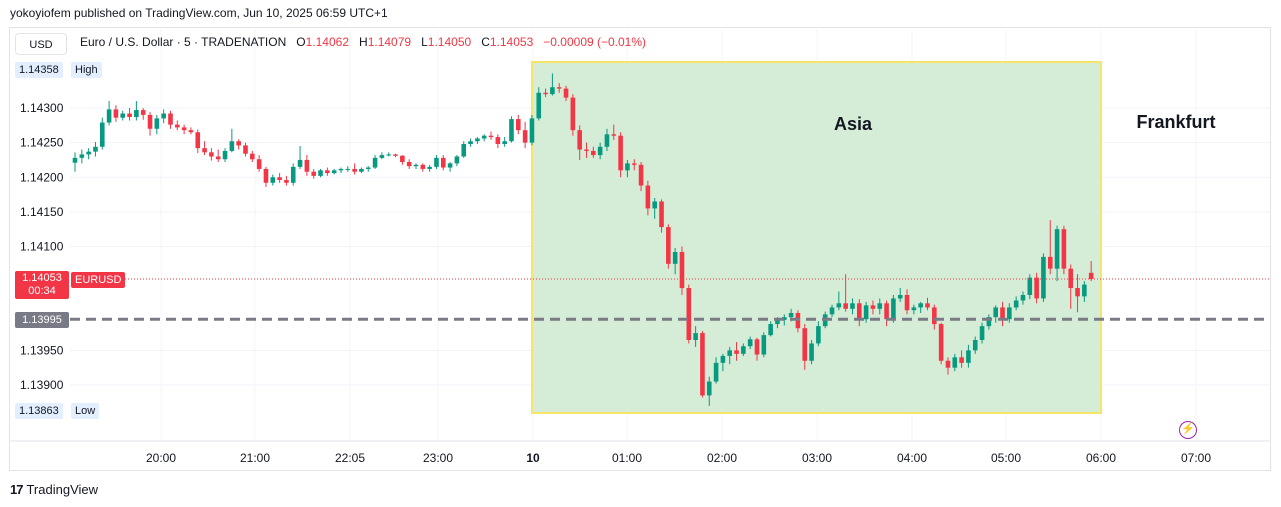 The width and height of the screenshot is (1281, 507). I want to click on y-tick-label: 1.13900, so click(42, 385).